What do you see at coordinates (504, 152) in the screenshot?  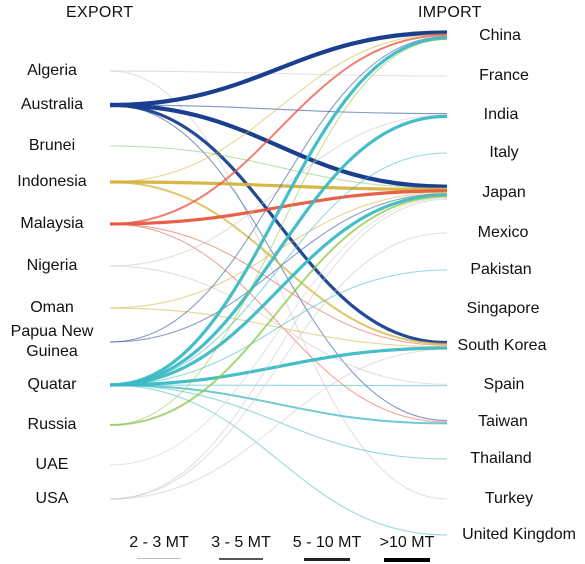 I see `importer-italy: Italy` at bounding box center [504, 152].